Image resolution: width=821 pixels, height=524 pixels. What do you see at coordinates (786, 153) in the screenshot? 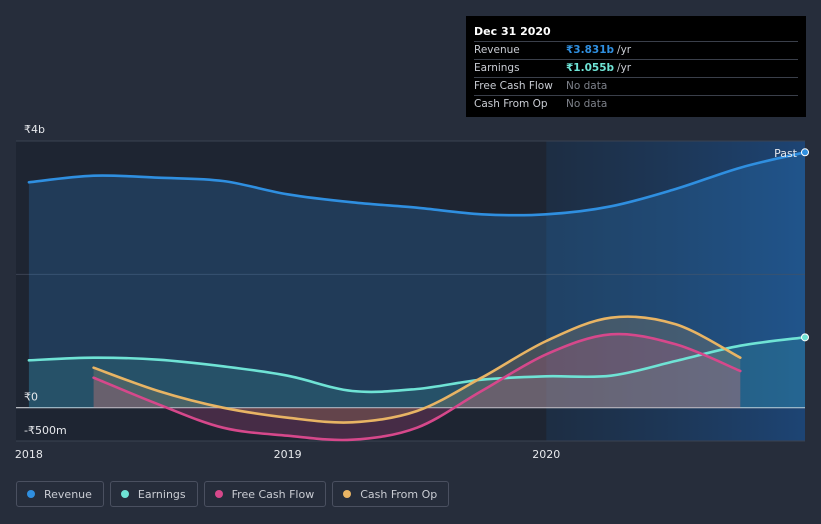
I see `past-label: Past` at bounding box center [786, 153].